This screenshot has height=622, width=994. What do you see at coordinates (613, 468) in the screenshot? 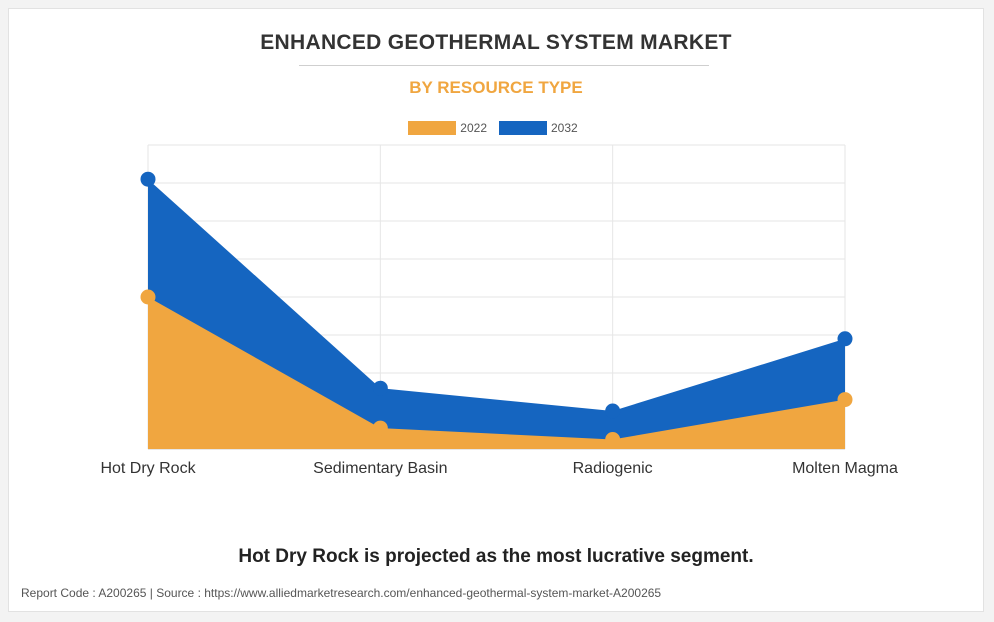
I see `x-tick-label-2: Radiogenic` at bounding box center [613, 468].